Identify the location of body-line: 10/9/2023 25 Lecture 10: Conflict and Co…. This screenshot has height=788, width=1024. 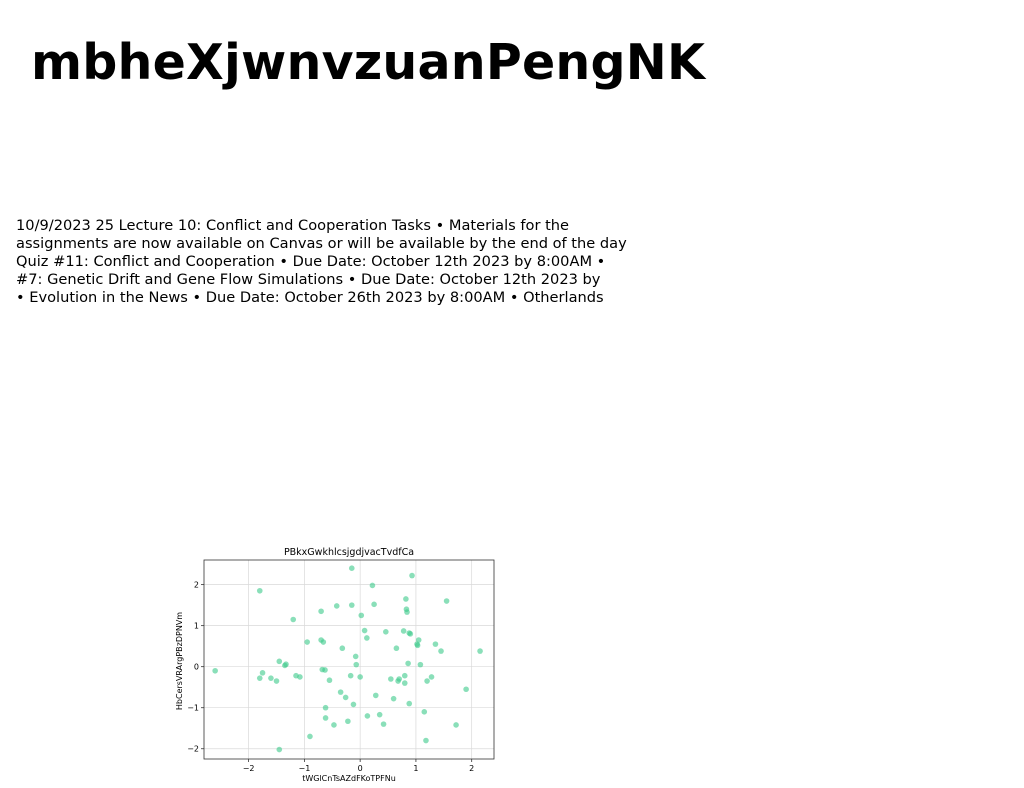
(293, 225).